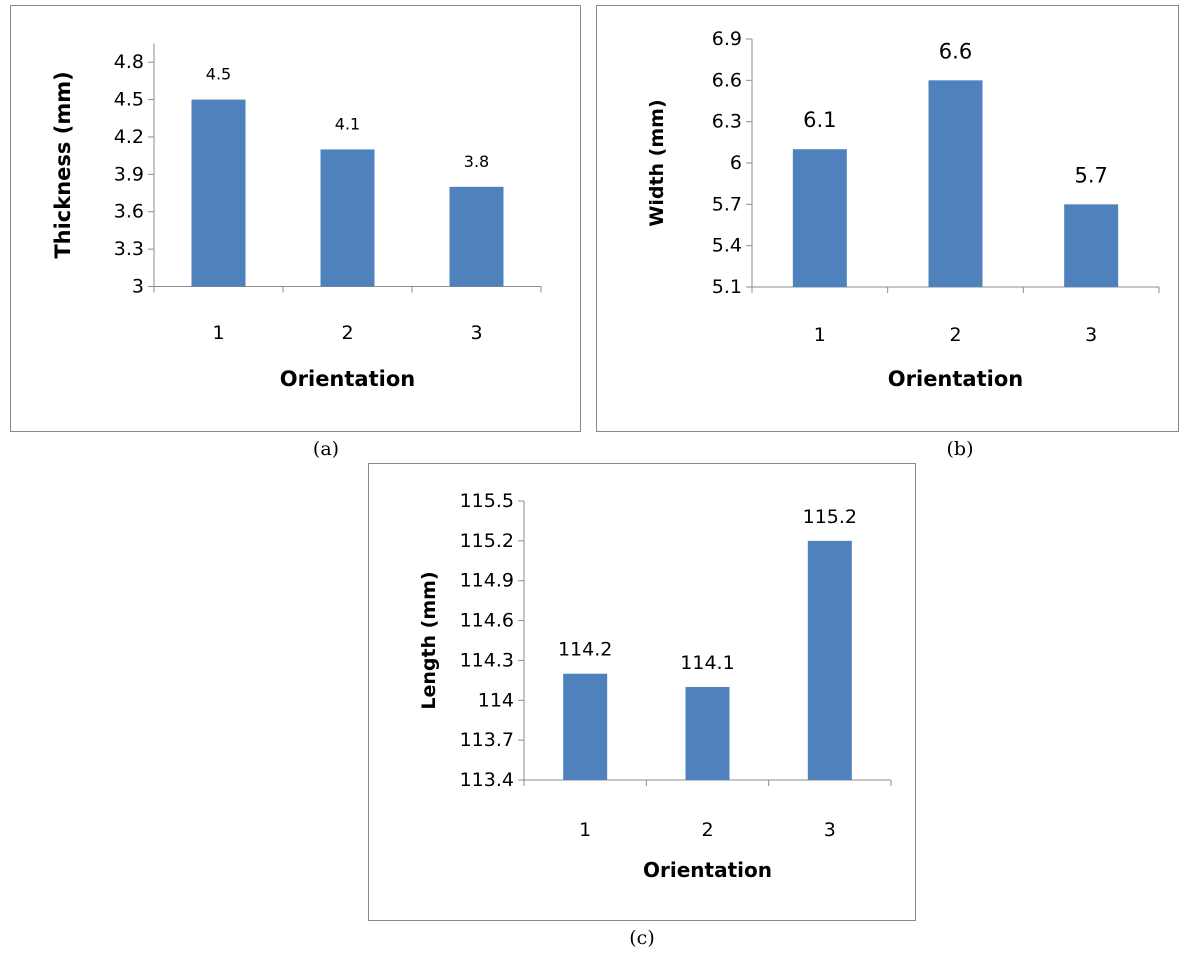 The height and width of the screenshot is (957, 1183). Describe the element at coordinates (129, 62) in the screenshot. I see `y-tick-label: 4.8` at that location.